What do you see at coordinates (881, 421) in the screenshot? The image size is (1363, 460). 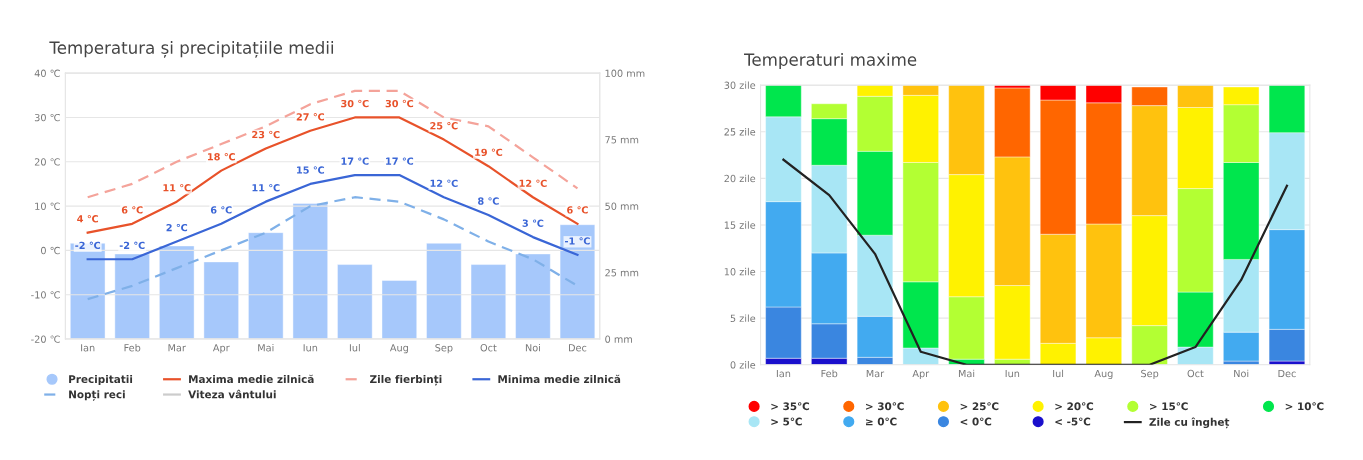 I see `legend-label: ≥ 0℃` at bounding box center [881, 421].